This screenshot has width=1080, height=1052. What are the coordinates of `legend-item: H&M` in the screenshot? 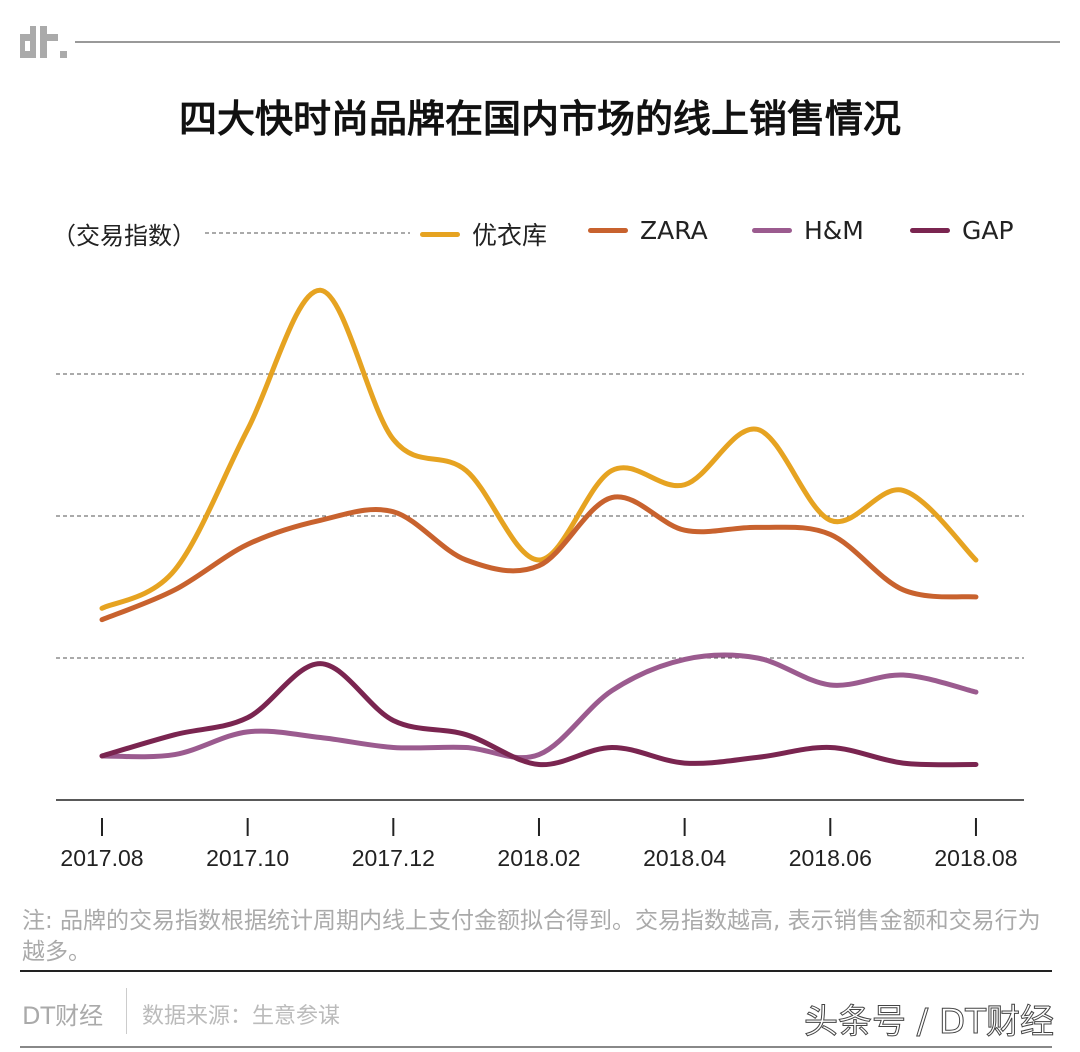 It's located at (808, 230).